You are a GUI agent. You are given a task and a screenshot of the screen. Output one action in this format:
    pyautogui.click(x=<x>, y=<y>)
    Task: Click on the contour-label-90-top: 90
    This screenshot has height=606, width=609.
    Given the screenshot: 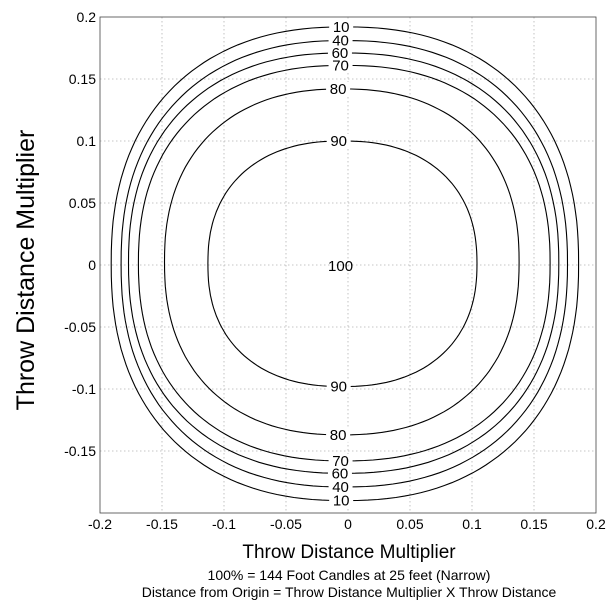 What is the action you would take?
    pyautogui.click(x=338, y=141)
    